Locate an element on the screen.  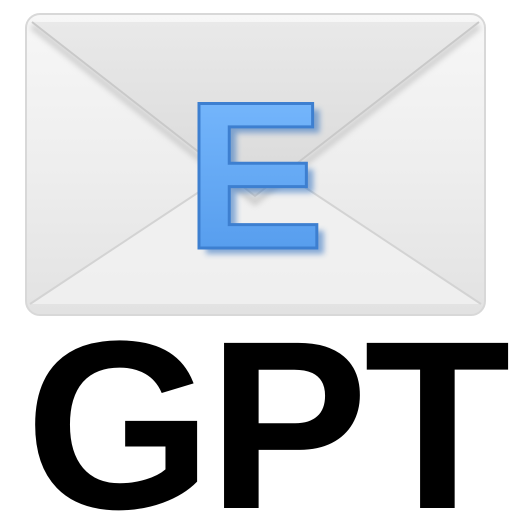
e-letter-shadow: E is located at coordinates (262, 181).